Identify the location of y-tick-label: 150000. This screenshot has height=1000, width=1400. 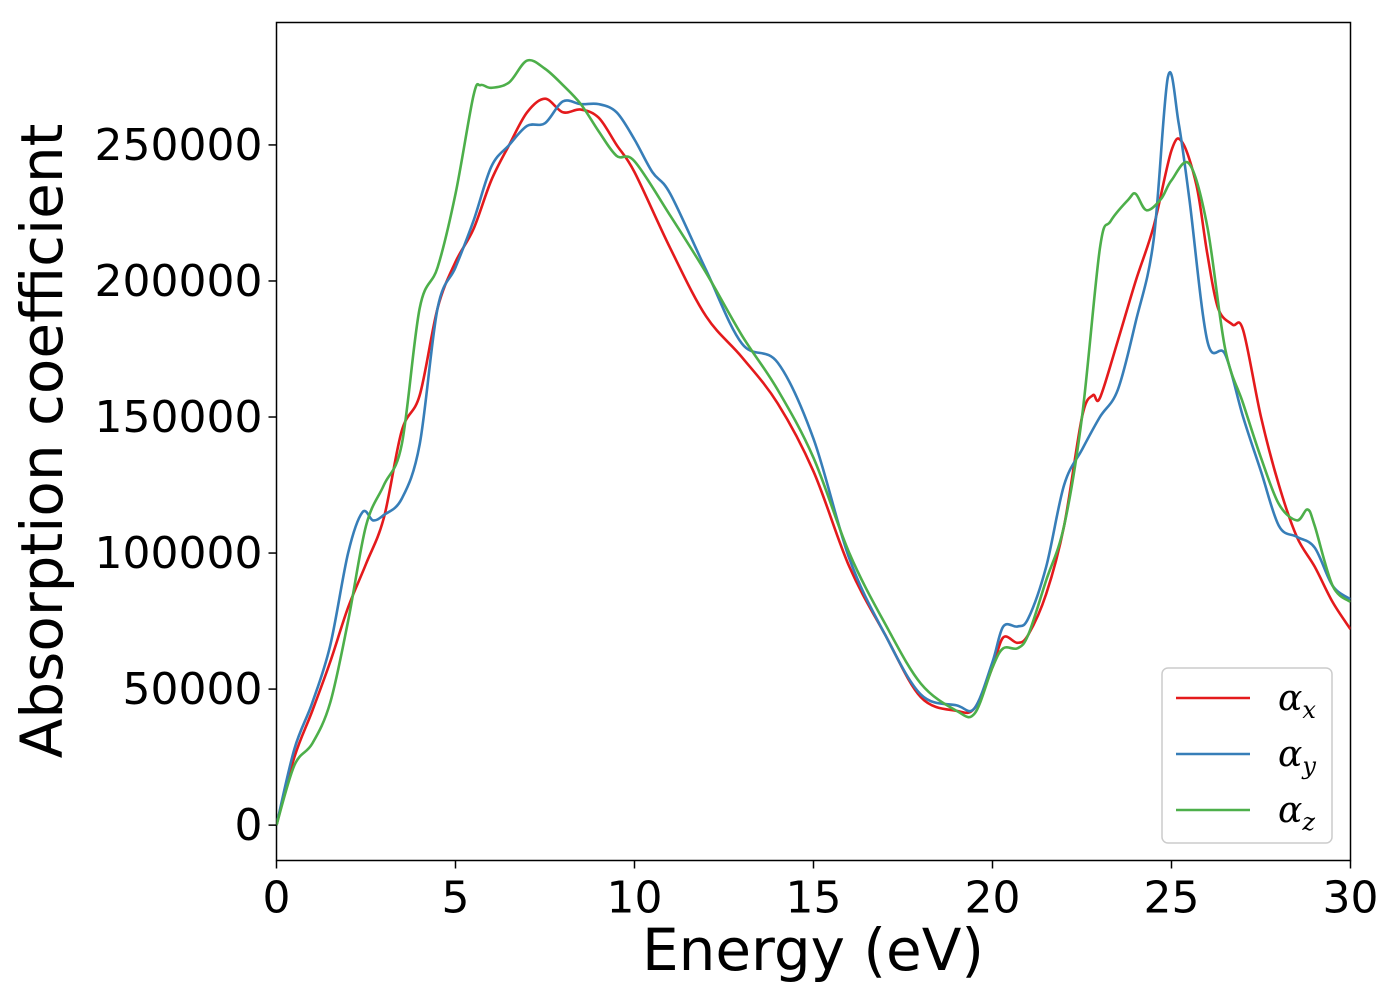
(179, 417).